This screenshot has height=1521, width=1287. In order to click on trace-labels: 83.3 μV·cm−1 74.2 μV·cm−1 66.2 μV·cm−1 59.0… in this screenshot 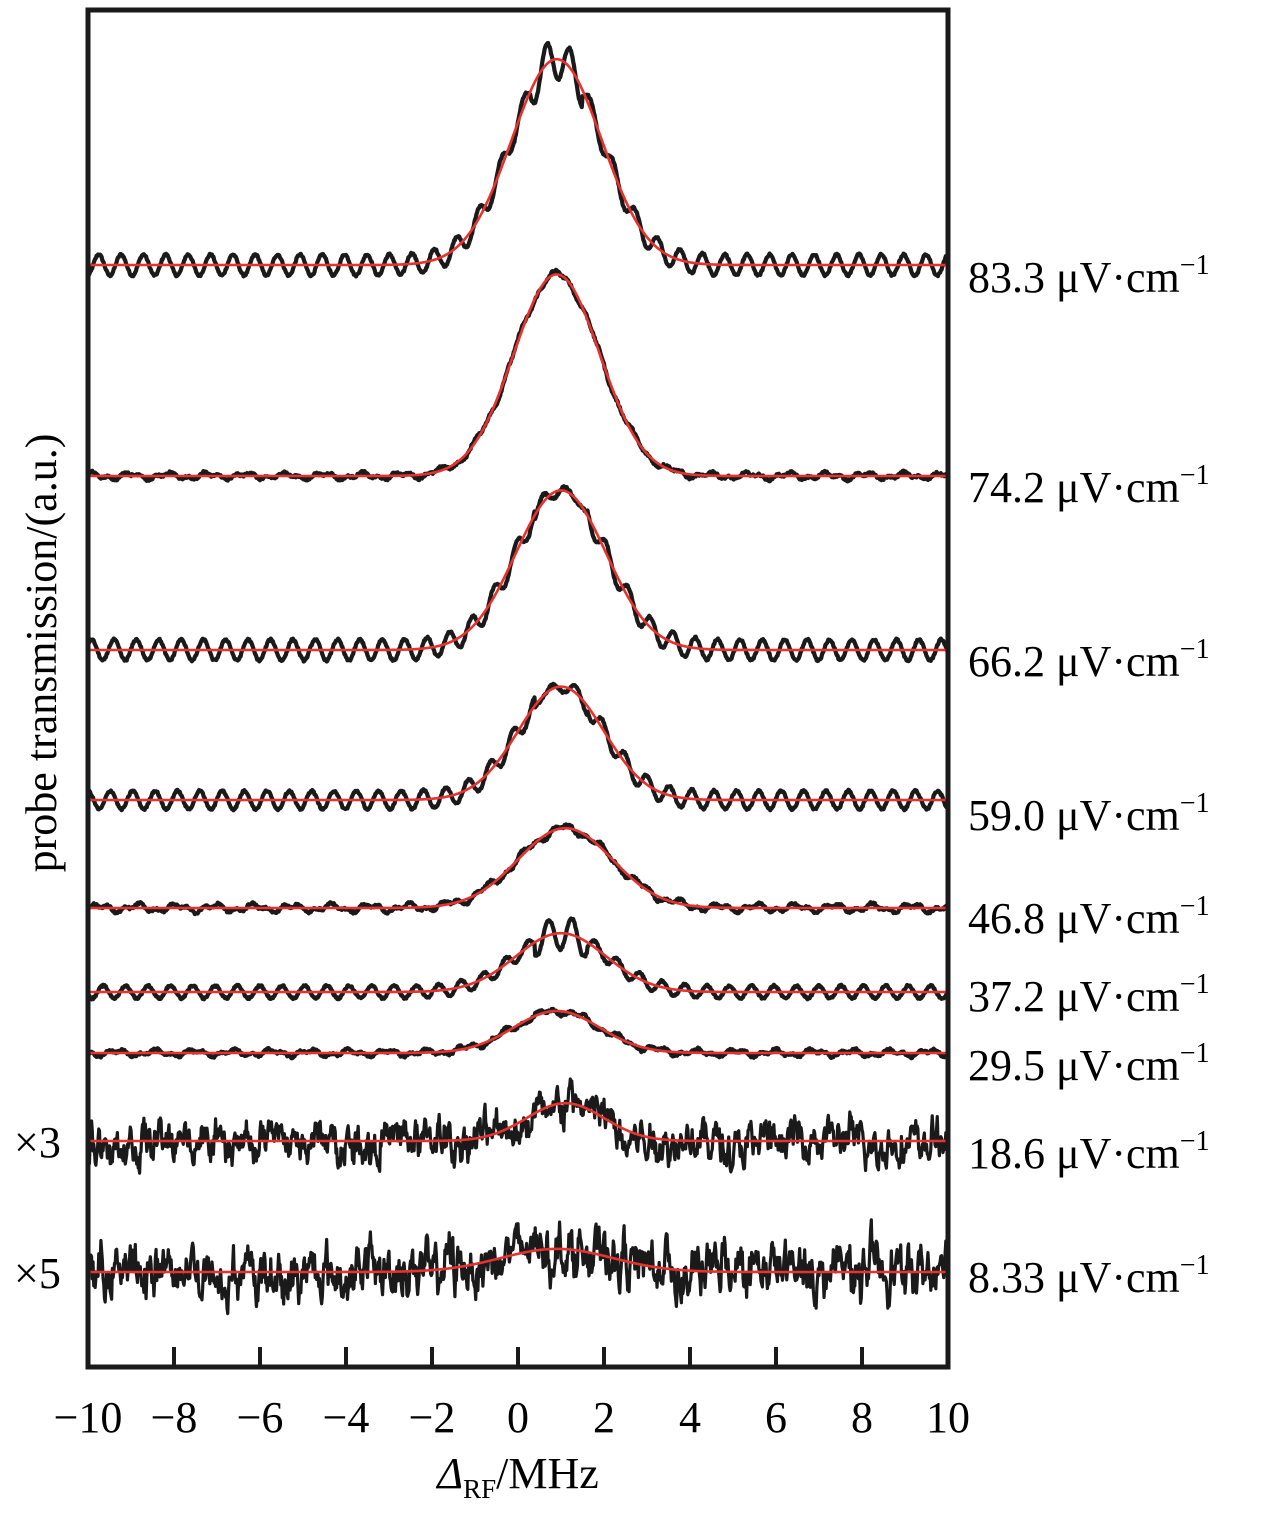, I will do `click(1089, 776)`.